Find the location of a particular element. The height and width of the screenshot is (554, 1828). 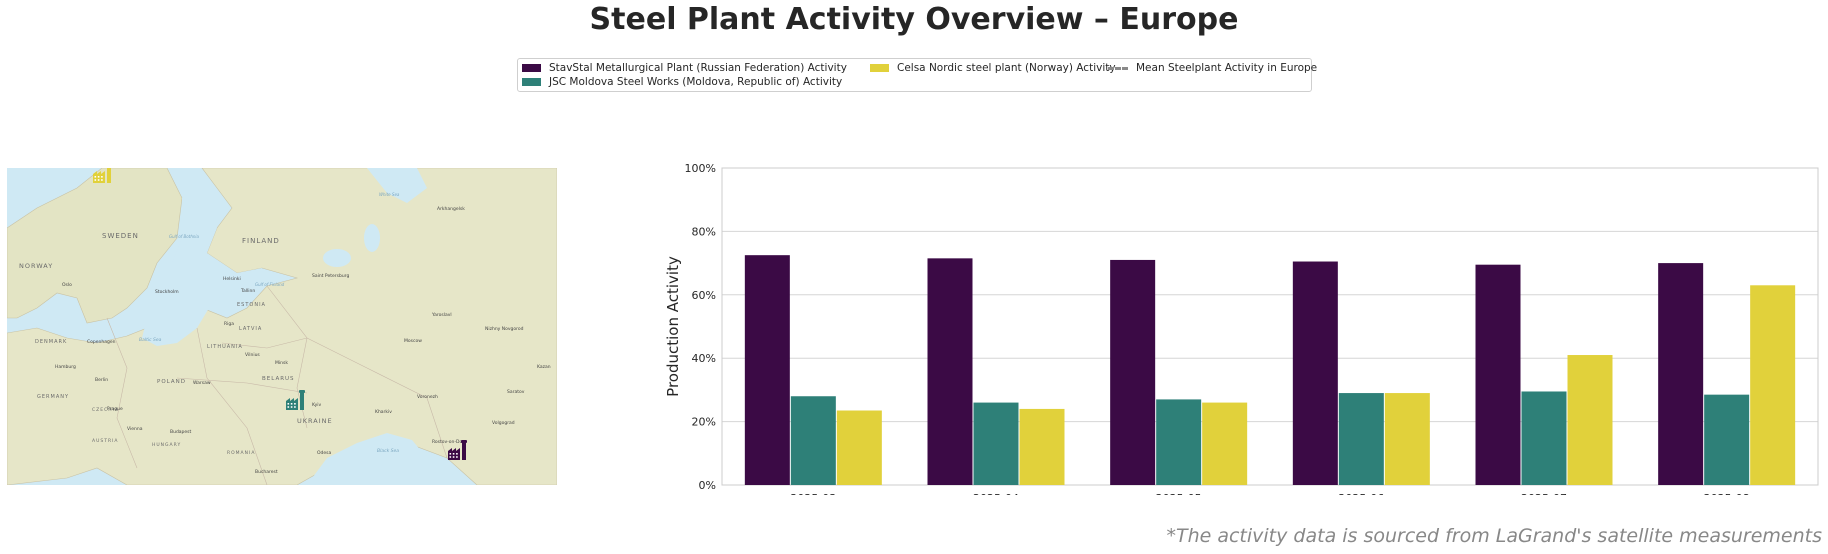

map-label: BELARUS is located at coordinates (278, 379).